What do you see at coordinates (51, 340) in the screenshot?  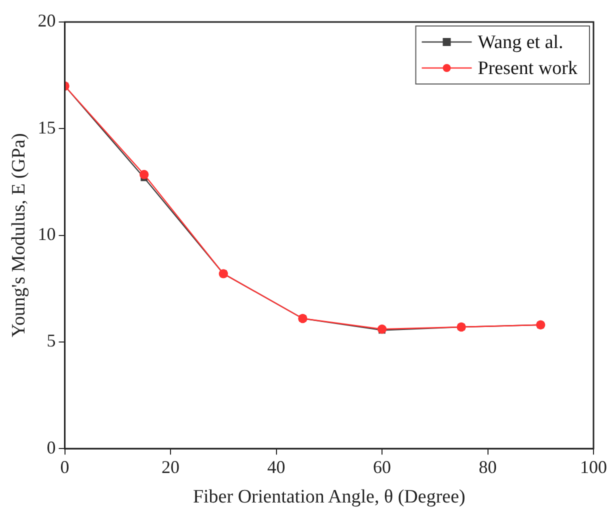 I see `y-tick-label: 5` at bounding box center [51, 340].